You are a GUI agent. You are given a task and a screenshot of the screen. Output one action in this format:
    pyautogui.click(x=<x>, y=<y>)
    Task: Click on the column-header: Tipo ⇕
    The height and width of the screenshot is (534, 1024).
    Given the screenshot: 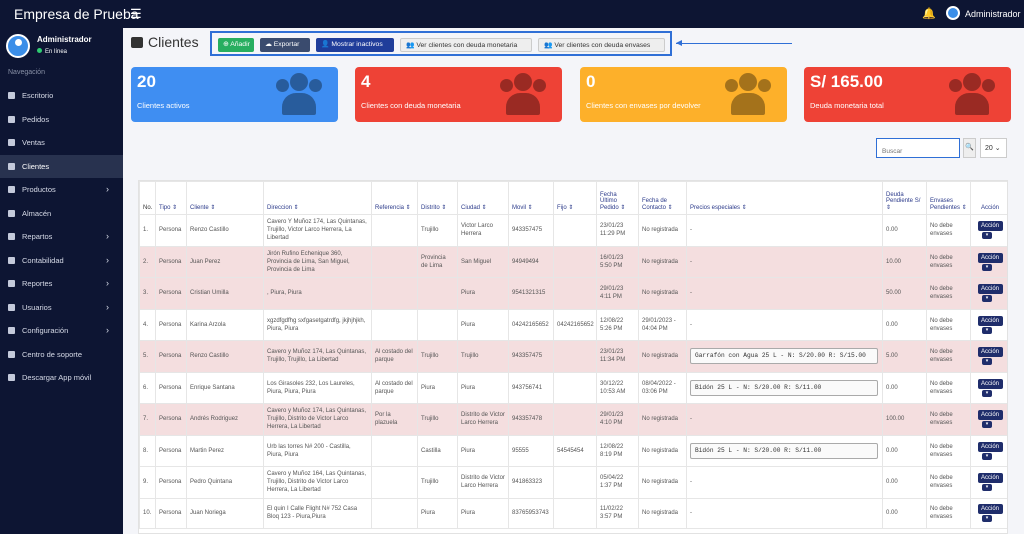 What is the action you would take?
    pyautogui.click(x=171, y=198)
    